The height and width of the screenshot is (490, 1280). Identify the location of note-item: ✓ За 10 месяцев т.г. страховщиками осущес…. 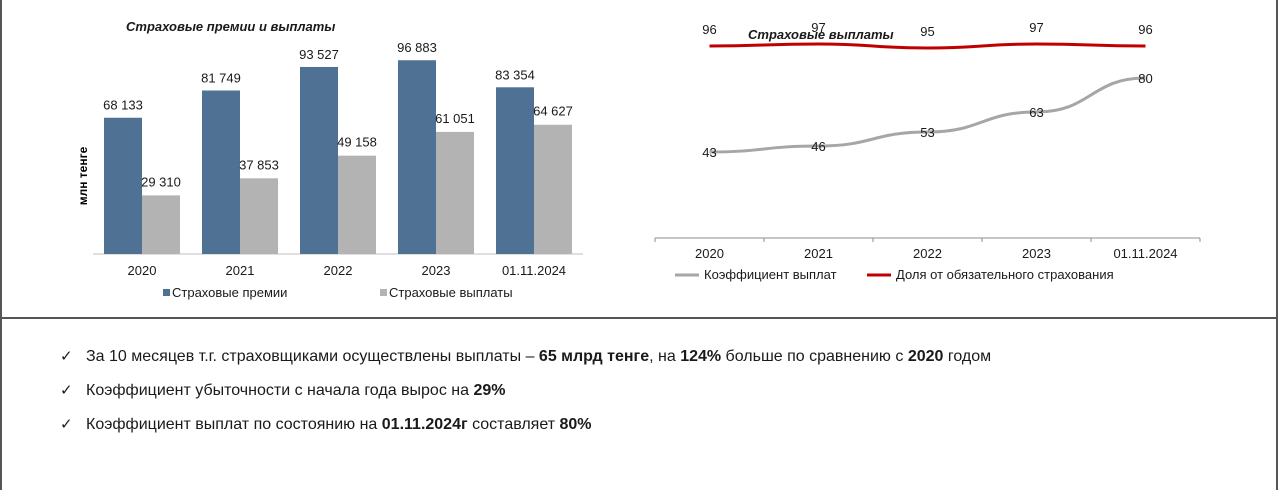
(525, 363).